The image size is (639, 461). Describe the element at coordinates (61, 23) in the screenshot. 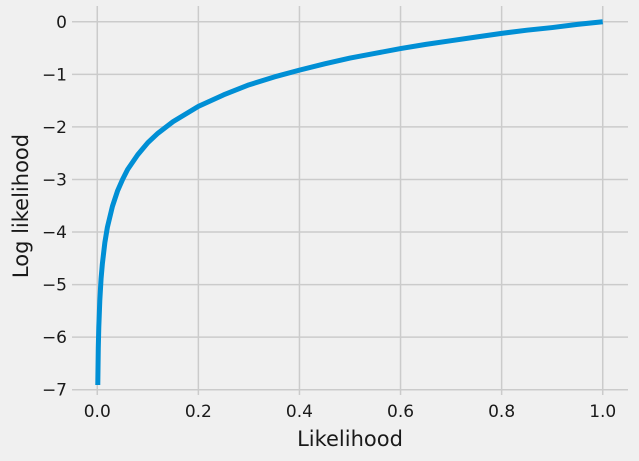

I see `y-tick-label: 0` at that location.